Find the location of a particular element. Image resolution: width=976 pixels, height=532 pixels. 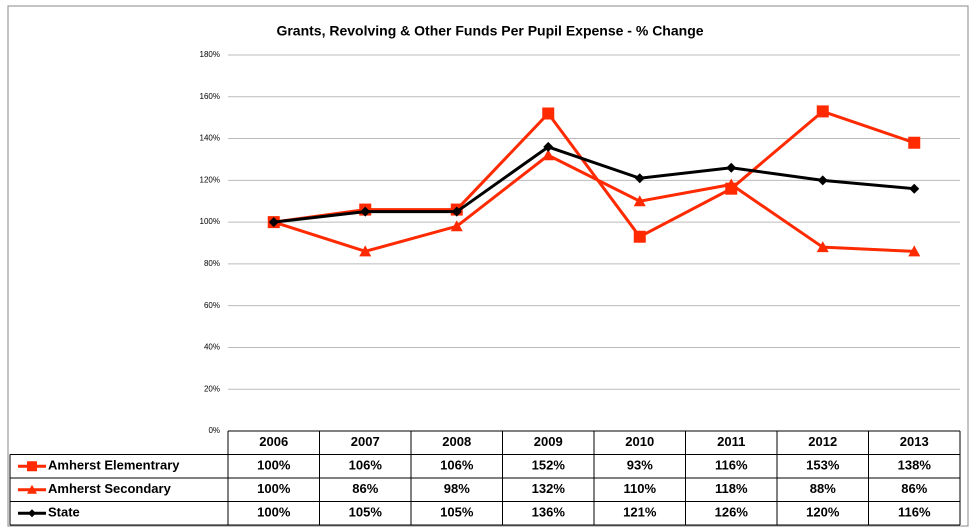

x-tick-label: 2013 is located at coordinates (914, 441).